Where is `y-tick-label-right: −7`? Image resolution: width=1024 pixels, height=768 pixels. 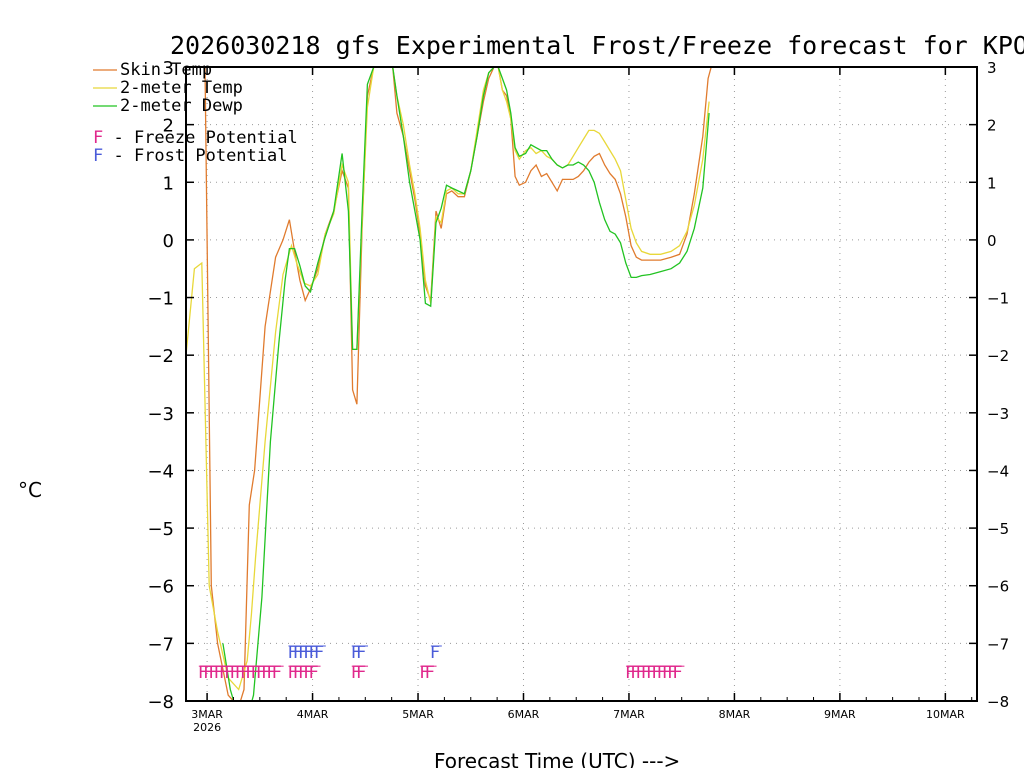
y-tick-label-right: −7 is located at coordinates (998, 644).